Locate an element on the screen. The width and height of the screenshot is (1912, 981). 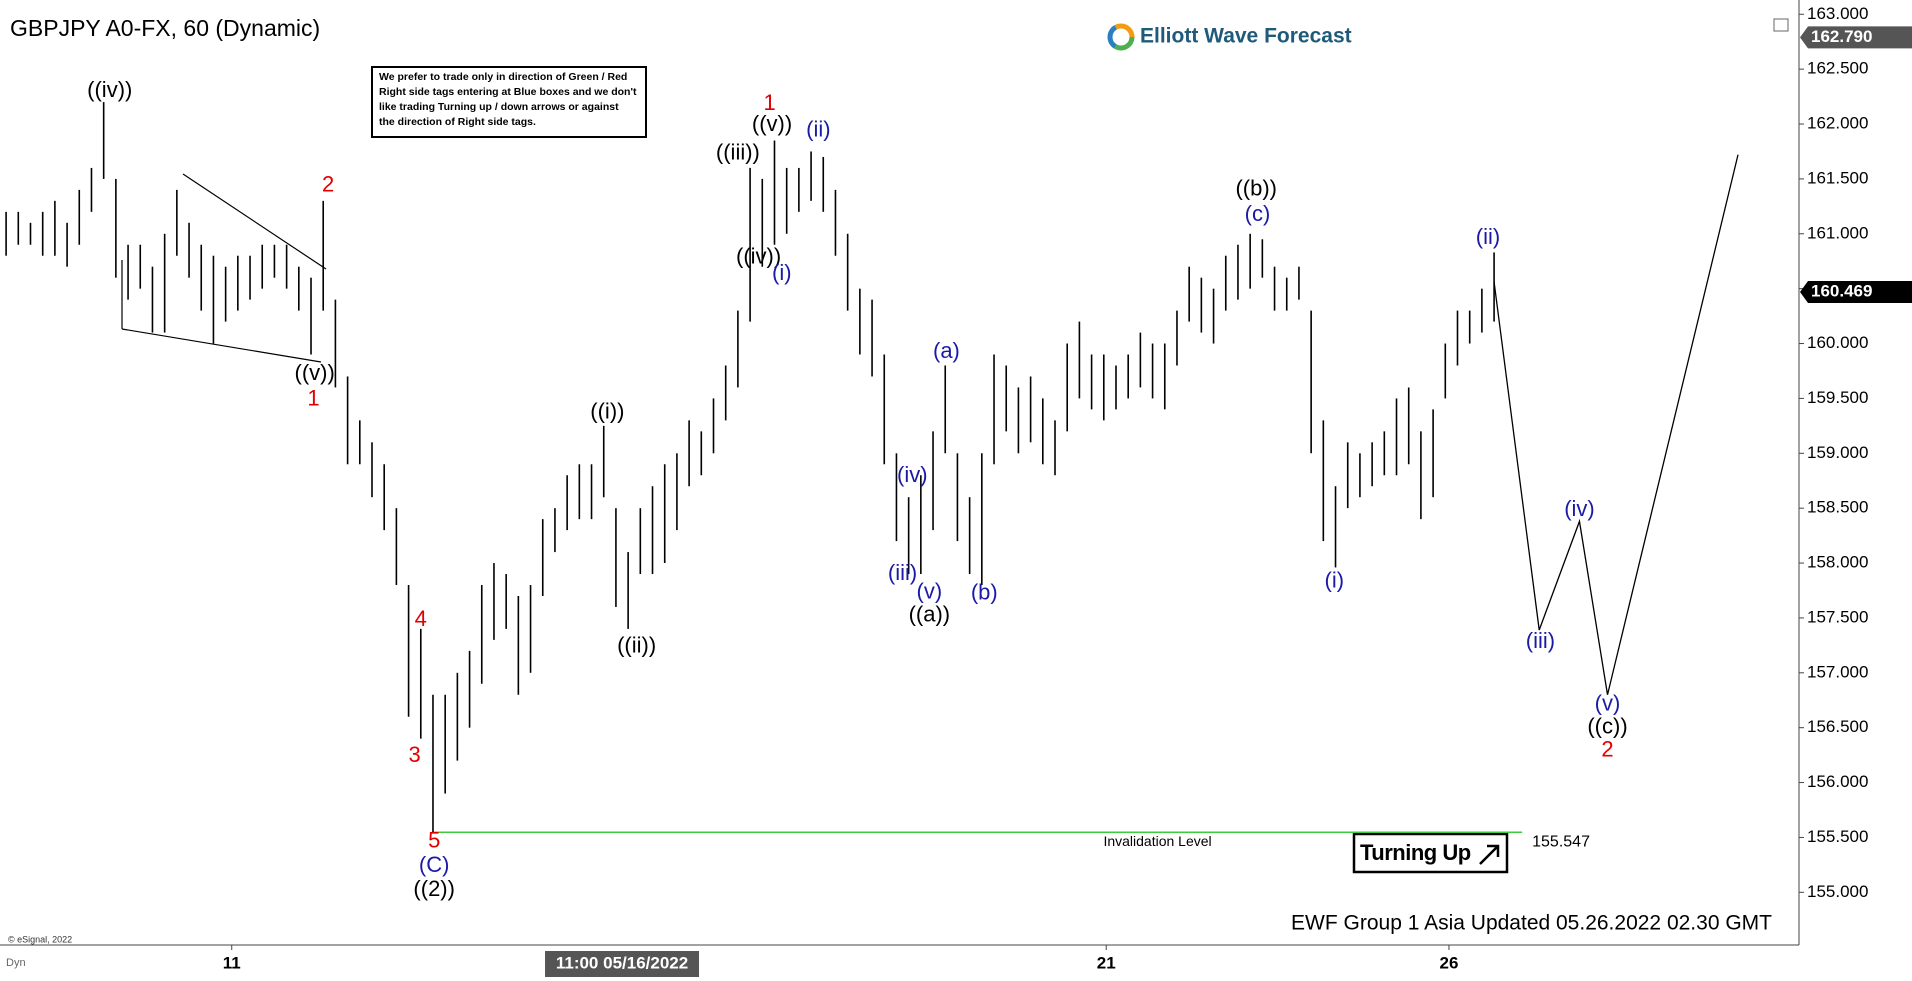
x-tick-label: 26 is located at coordinates (1448, 962).